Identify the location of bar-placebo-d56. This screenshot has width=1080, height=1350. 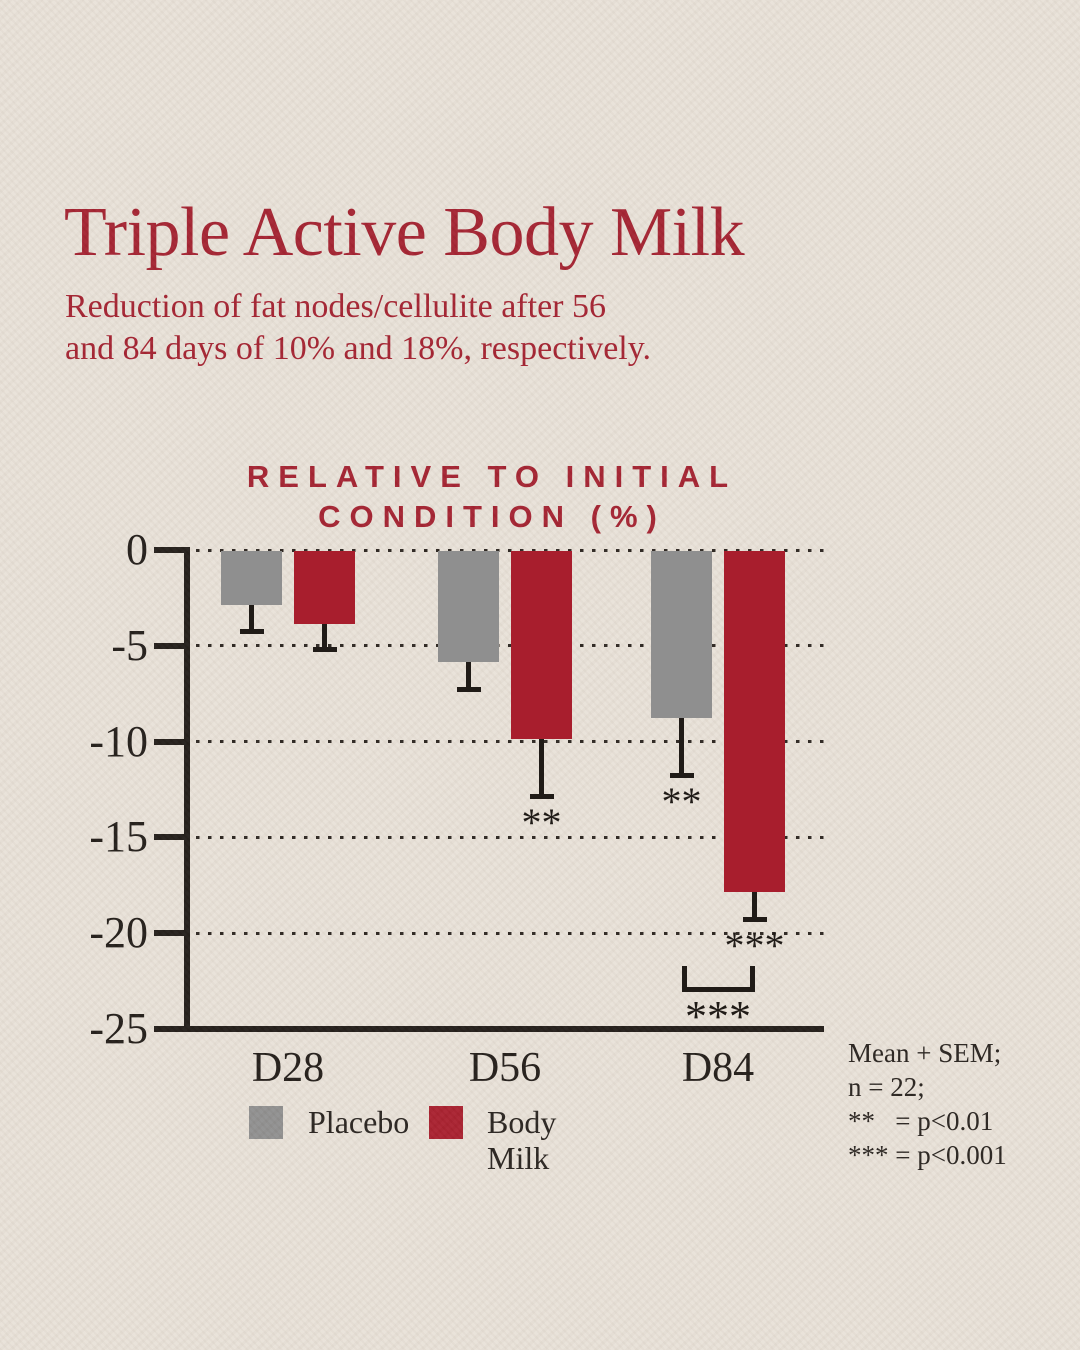
(468, 607).